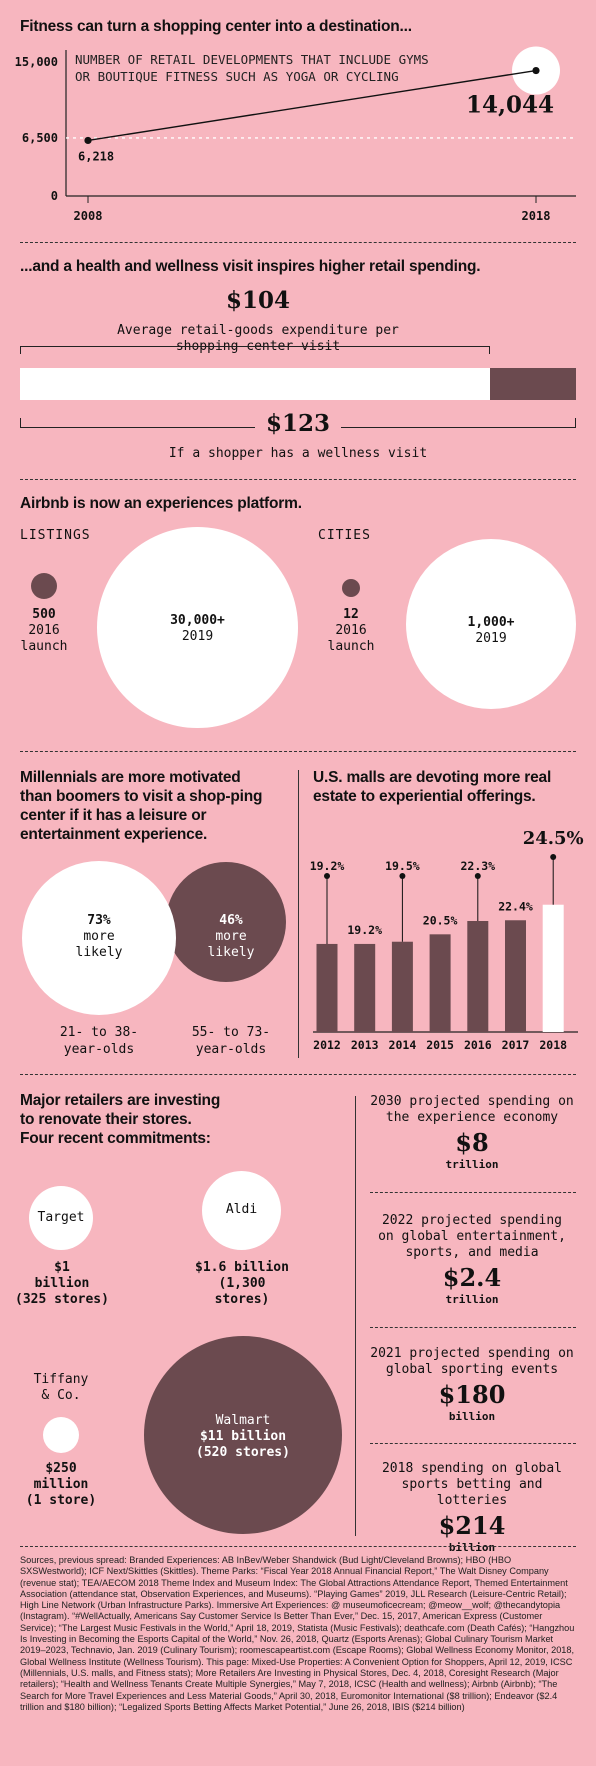  What do you see at coordinates (344, 535) in the screenshot?
I see `airbnb-cities-label: CITIES` at bounding box center [344, 535].